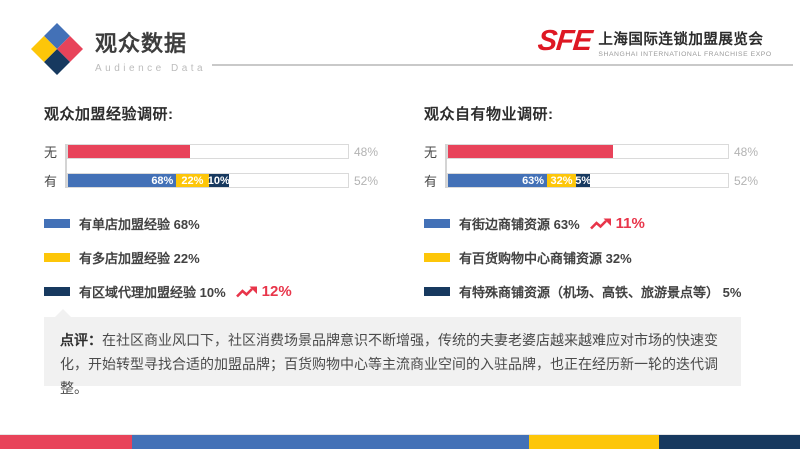  Describe the element at coordinates (152, 292) in the screenshot. I see `legend-label: 有区域代理加盟经验 10%` at that location.